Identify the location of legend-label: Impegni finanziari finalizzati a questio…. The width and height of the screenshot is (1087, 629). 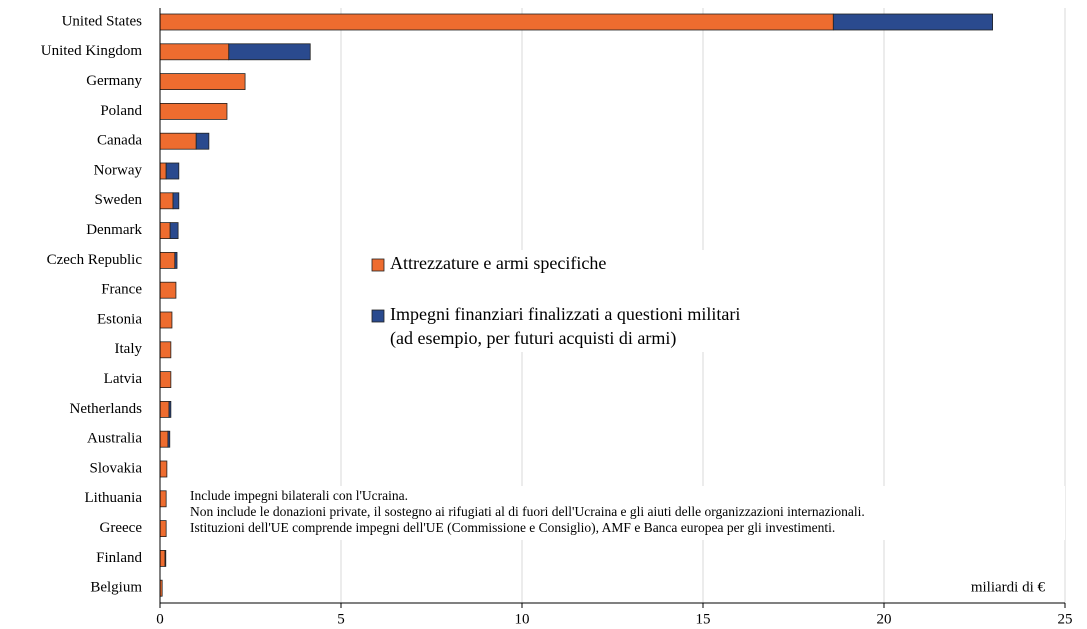
(565, 314).